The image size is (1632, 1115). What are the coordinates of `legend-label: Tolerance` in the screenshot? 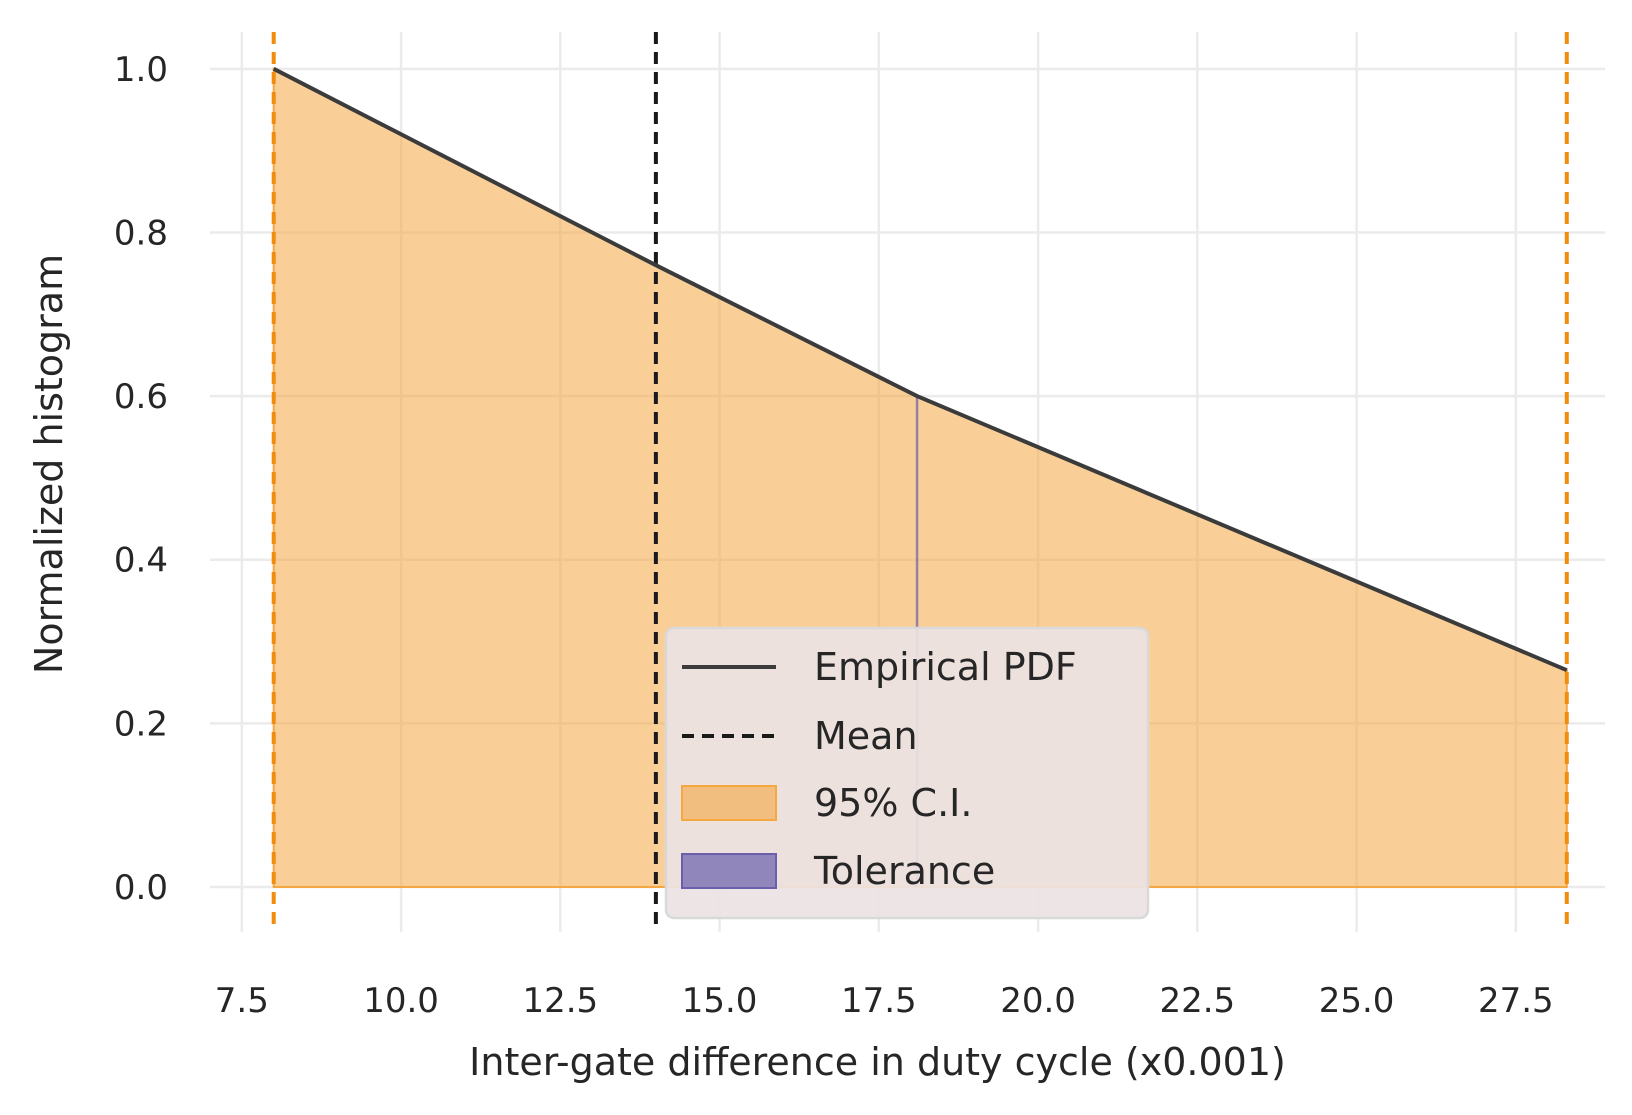 It's located at (904, 871).